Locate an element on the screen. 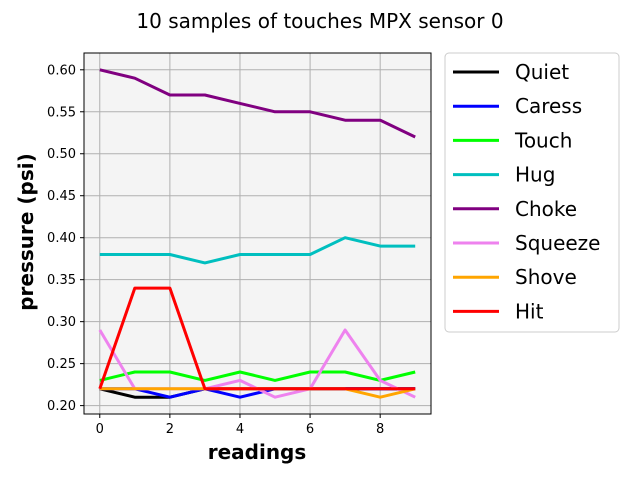  legend-label-hit: Hit is located at coordinates (529, 311).